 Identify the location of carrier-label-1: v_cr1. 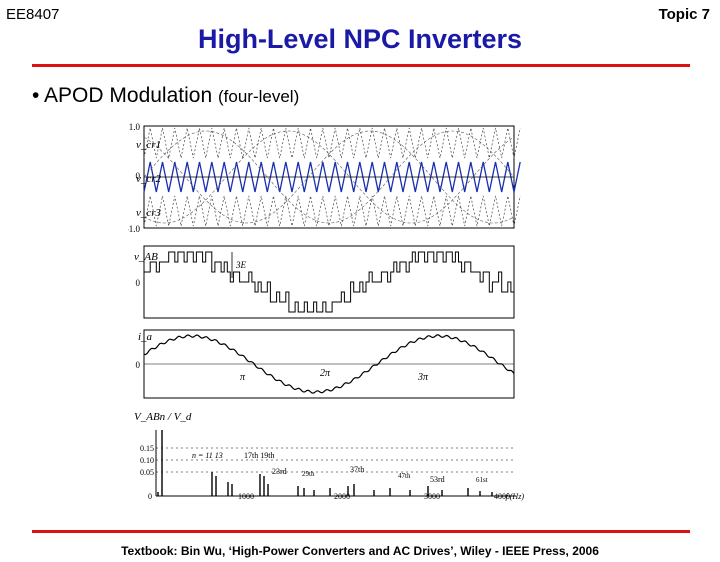
(148, 145).